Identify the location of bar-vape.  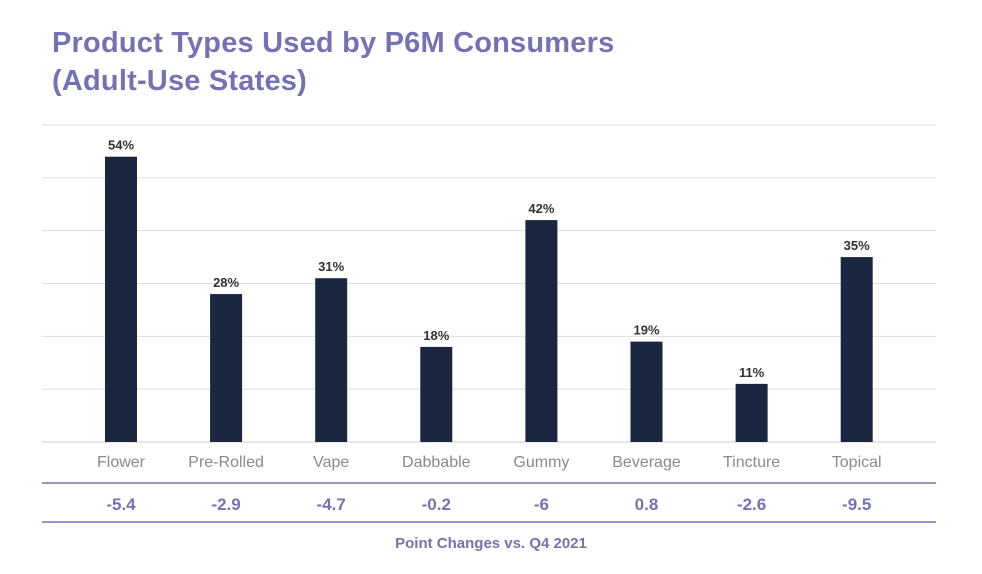
(331, 360).